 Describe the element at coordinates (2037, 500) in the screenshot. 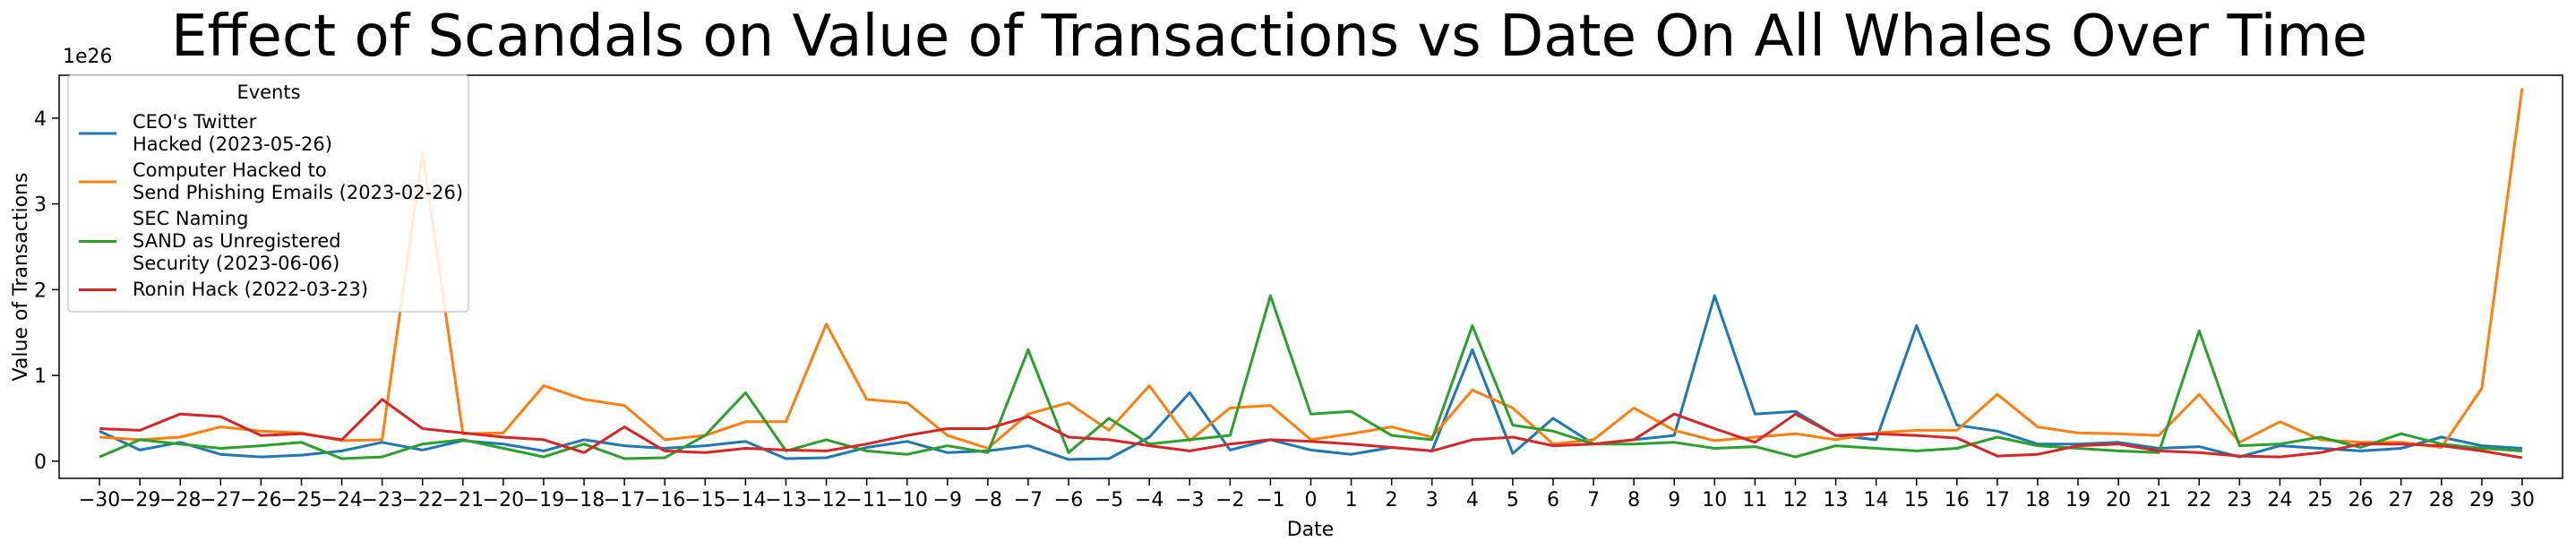

I see `x-tick-label: 18` at that location.